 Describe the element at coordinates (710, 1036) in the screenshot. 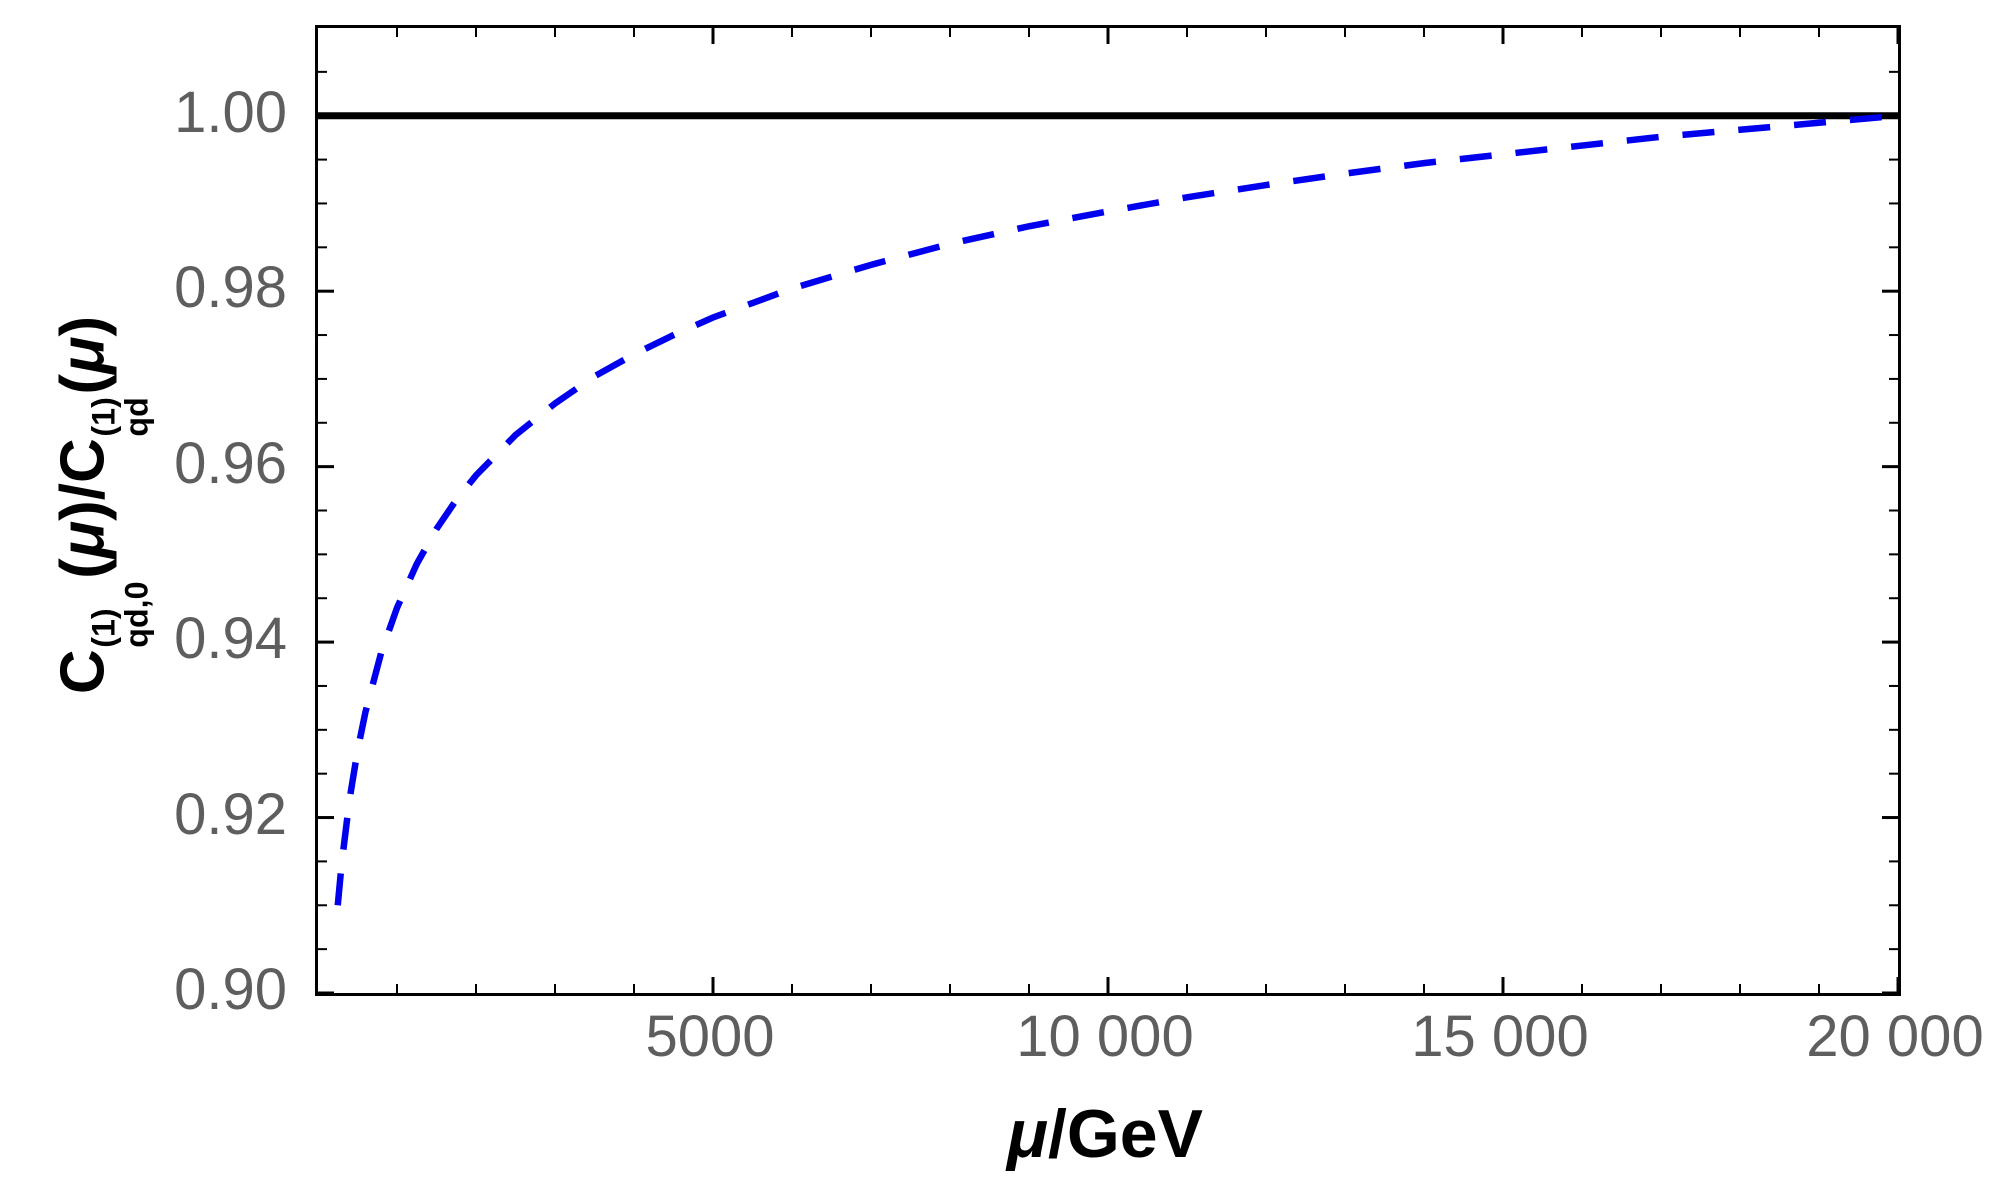

I see `x-tick-label: 5000` at that location.